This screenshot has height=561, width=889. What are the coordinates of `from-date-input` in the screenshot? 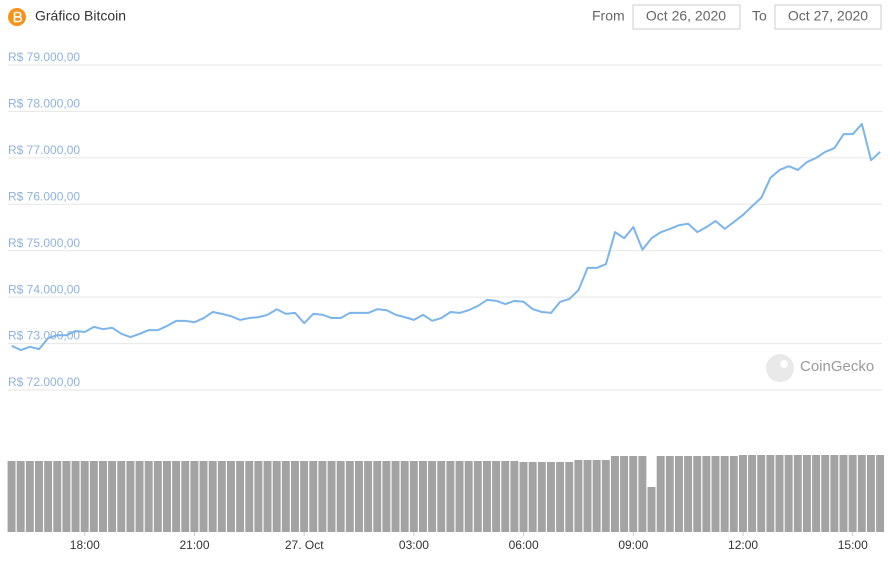 It's located at (686, 17).